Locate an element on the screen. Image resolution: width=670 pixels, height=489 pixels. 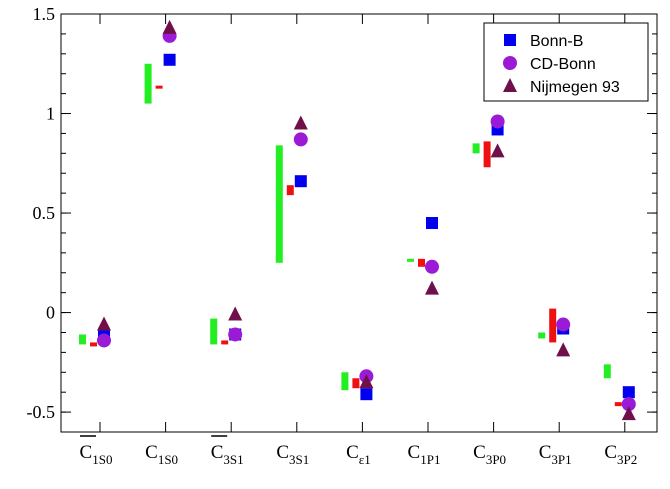
green-range-c3p0 is located at coordinates (476, 148).